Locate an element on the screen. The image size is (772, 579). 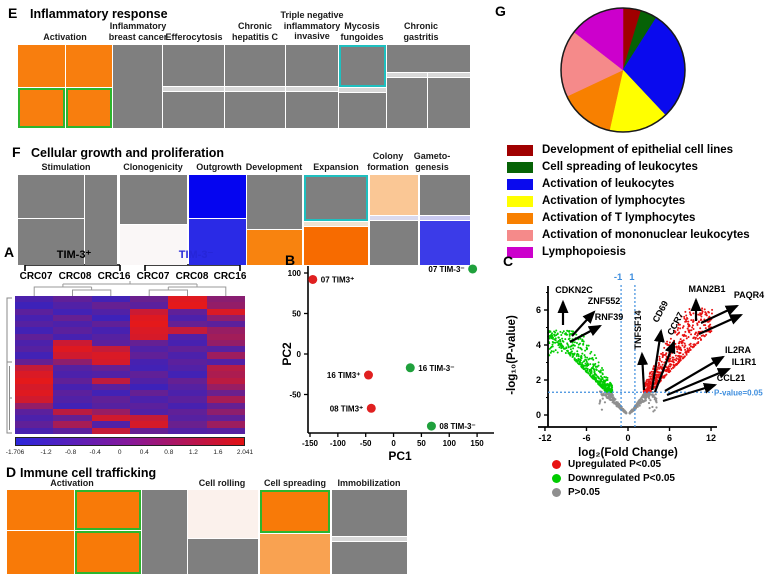
panel-label-B: B is located at coordinates (290, 260).